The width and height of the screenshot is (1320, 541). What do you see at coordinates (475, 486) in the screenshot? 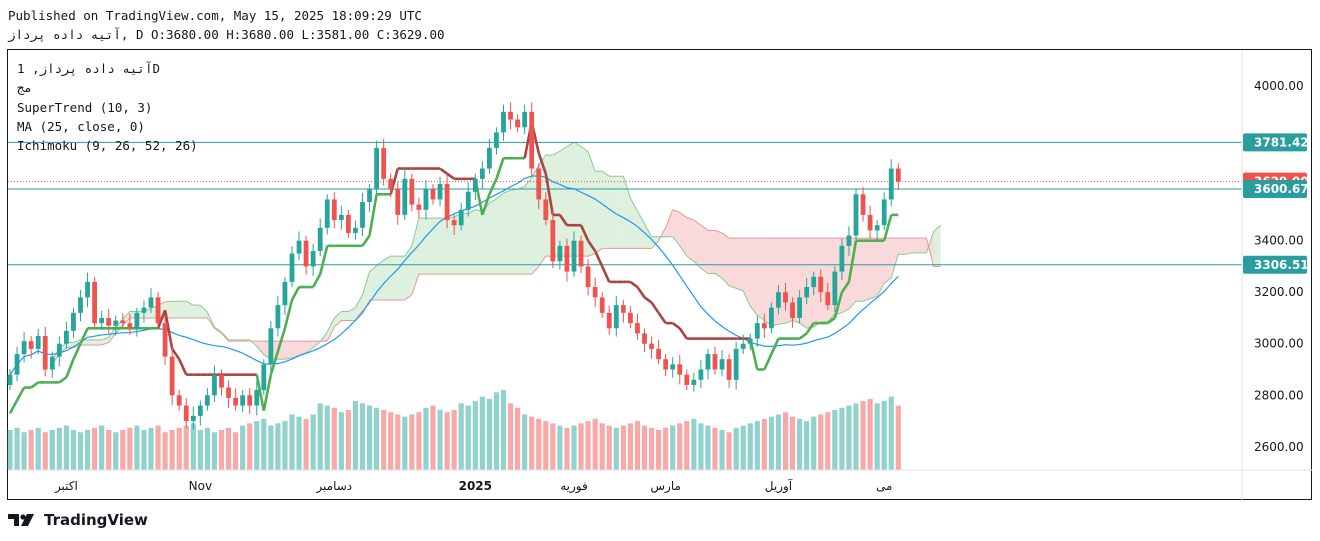
I see `x-tick-label: 2025` at bounding box center [475, 486].